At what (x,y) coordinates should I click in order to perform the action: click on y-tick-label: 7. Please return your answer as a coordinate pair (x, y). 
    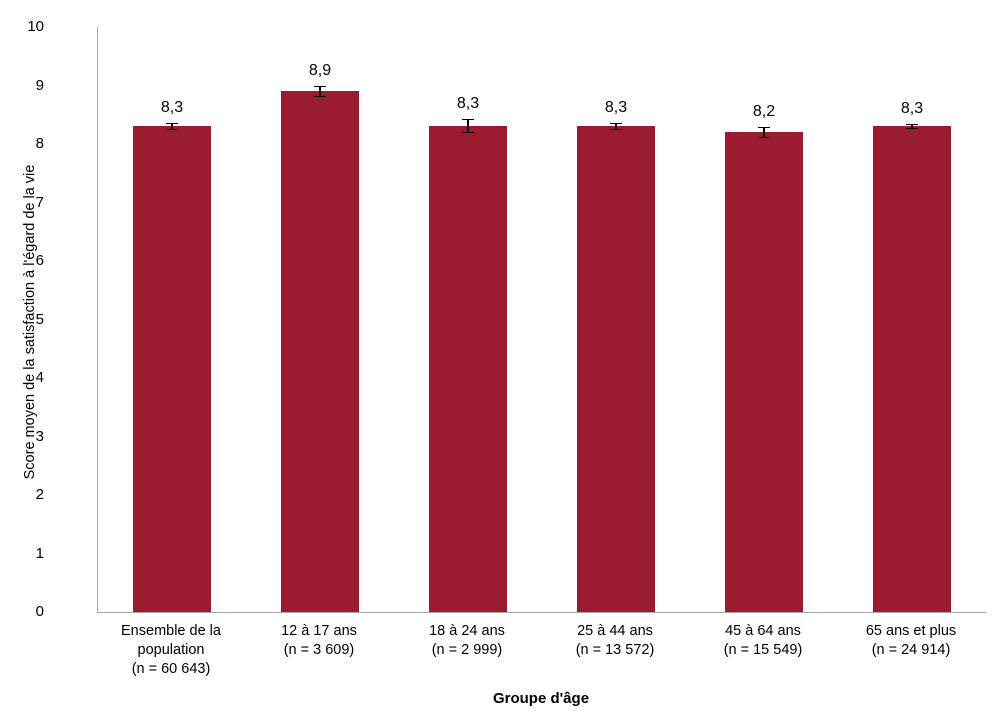
    Looking at the image, I should click on (39, 202).